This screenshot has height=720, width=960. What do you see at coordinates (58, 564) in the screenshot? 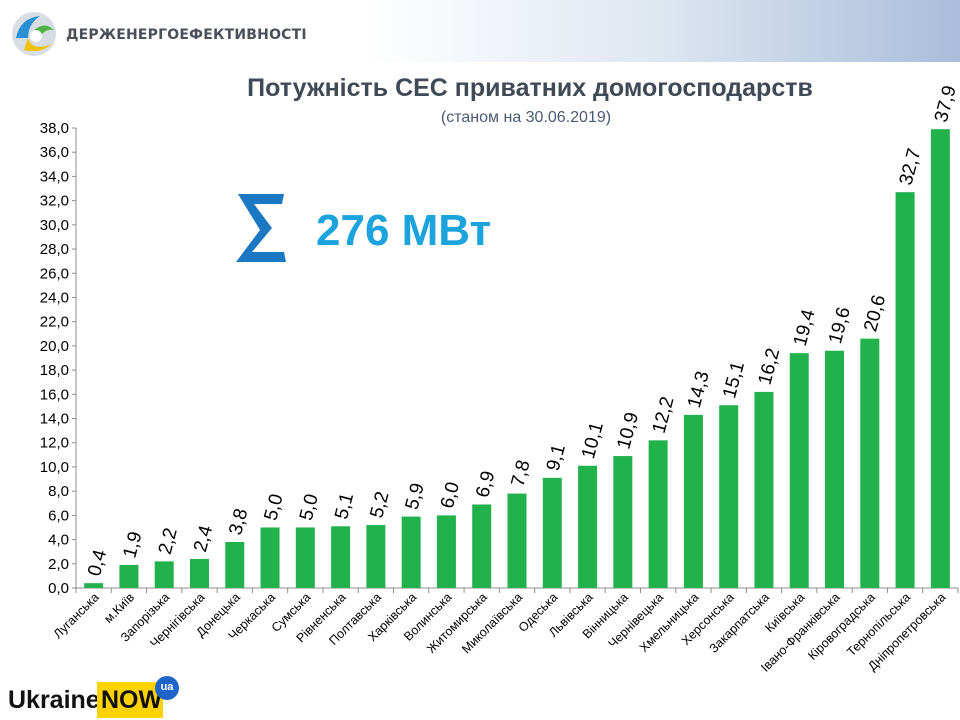
I see `y-tick-label: 2,0` at bounding box center [58, 564].